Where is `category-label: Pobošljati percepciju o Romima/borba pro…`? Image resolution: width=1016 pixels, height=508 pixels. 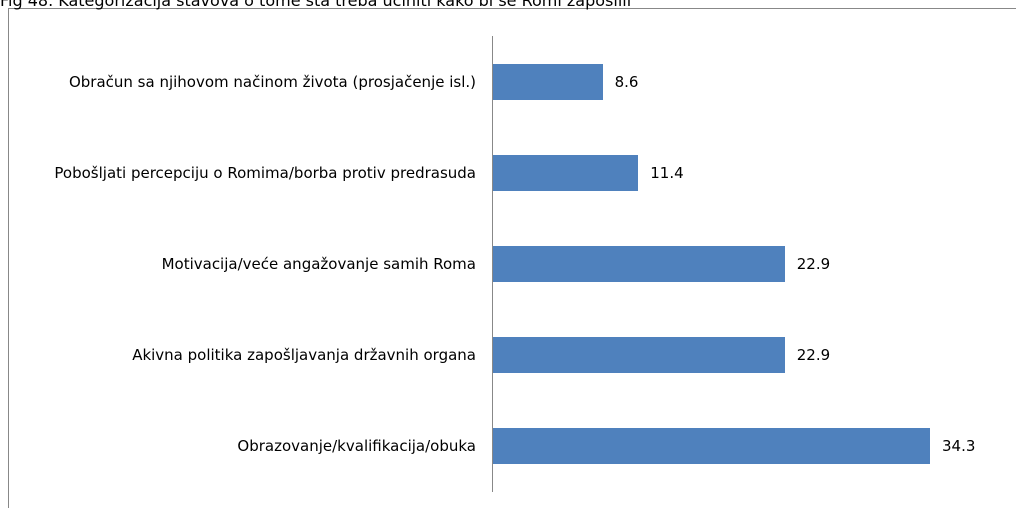 category-label: Pobošljati percepciju o Romima/borba pro… is located at coordinates (265, 172).